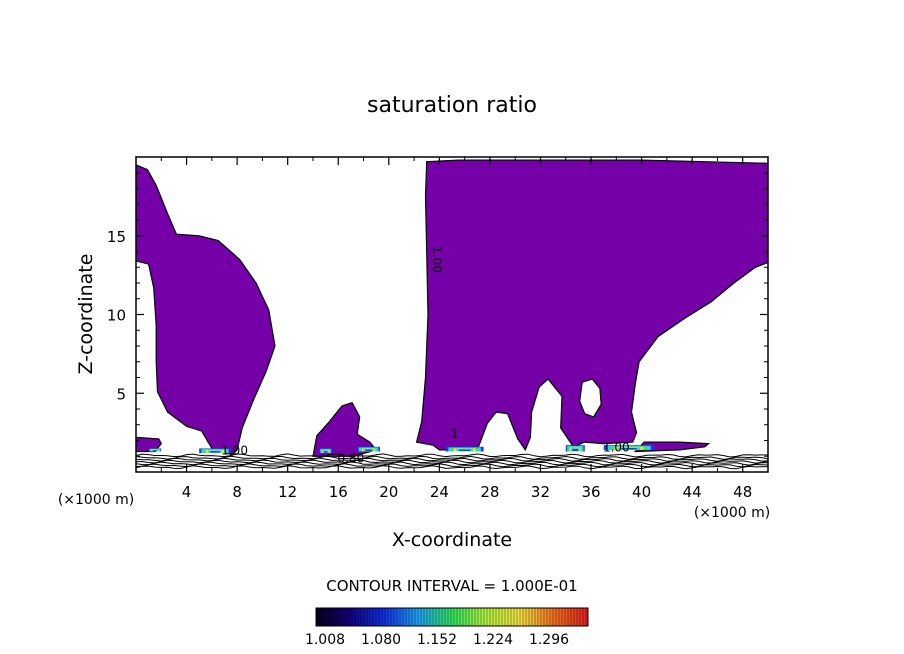  Describe the element at coordinates (489, 492) in the screenshot. I see `x-tick-label: 28` at that location.